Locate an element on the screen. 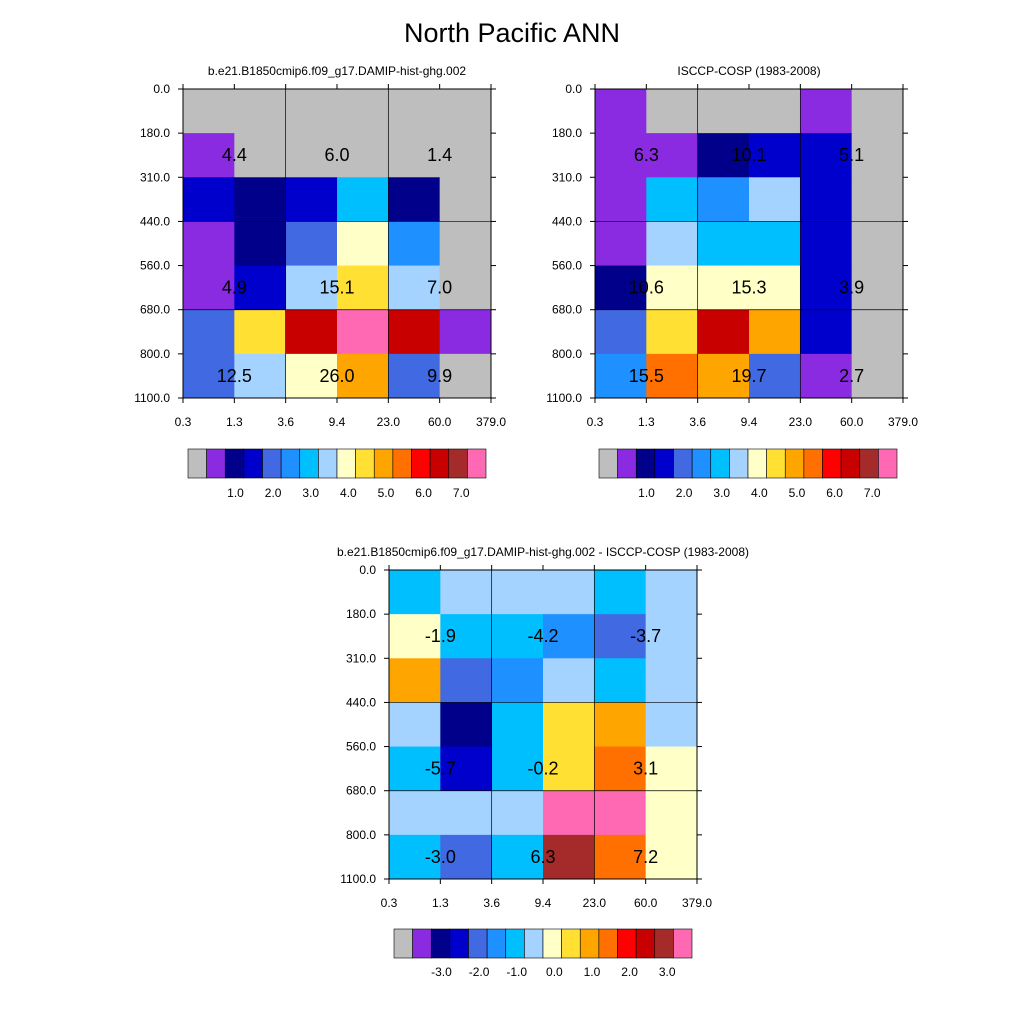 The height and width of the screenshot is (1024, 1024). x-tick-label: 9.4 is located at coordinates (337, 422).